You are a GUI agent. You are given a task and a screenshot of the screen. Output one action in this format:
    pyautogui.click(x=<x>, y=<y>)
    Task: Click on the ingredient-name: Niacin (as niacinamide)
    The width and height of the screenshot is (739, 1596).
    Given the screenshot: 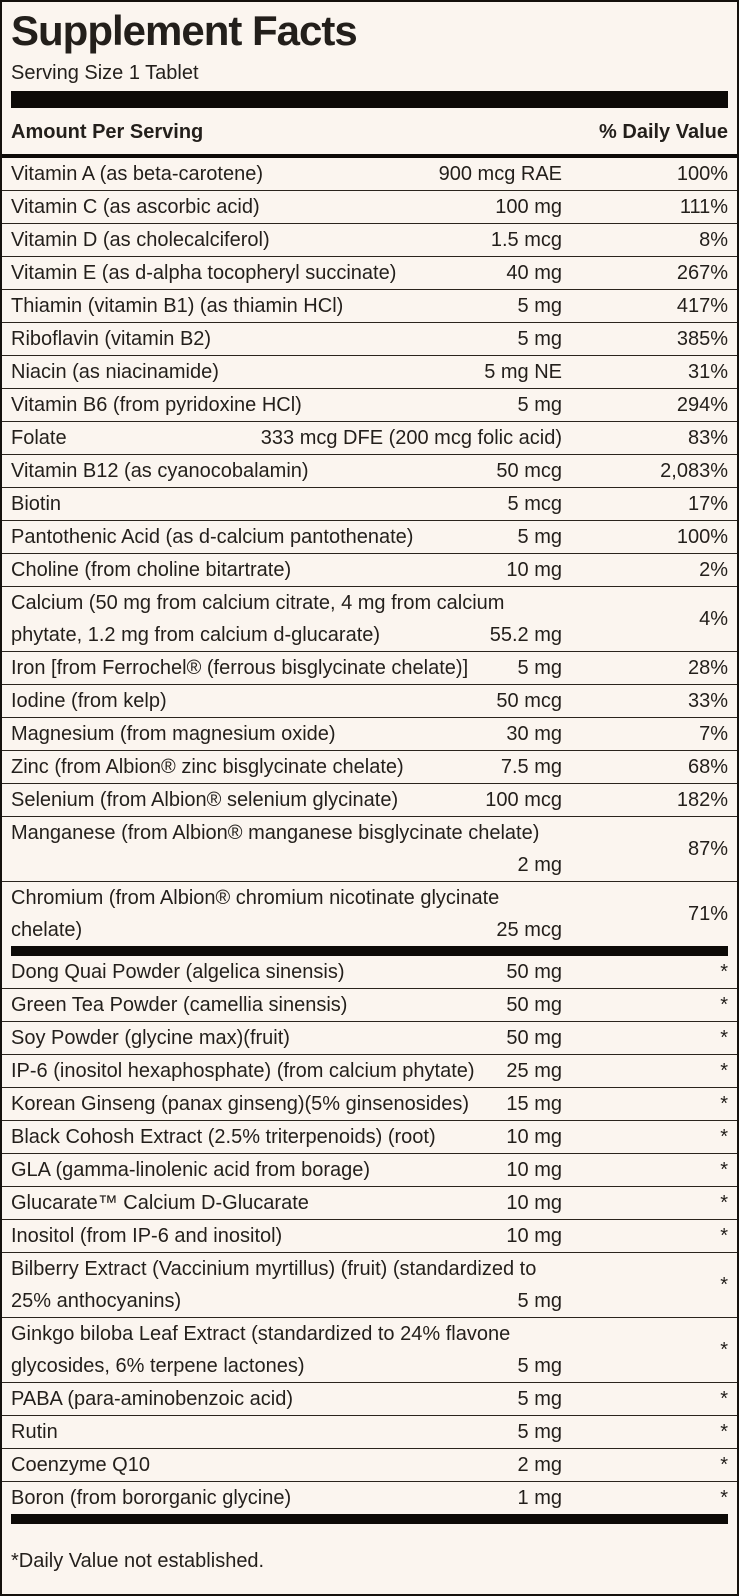 What is the action you would take?
    pyautogui.click(x=115, y=371)
    